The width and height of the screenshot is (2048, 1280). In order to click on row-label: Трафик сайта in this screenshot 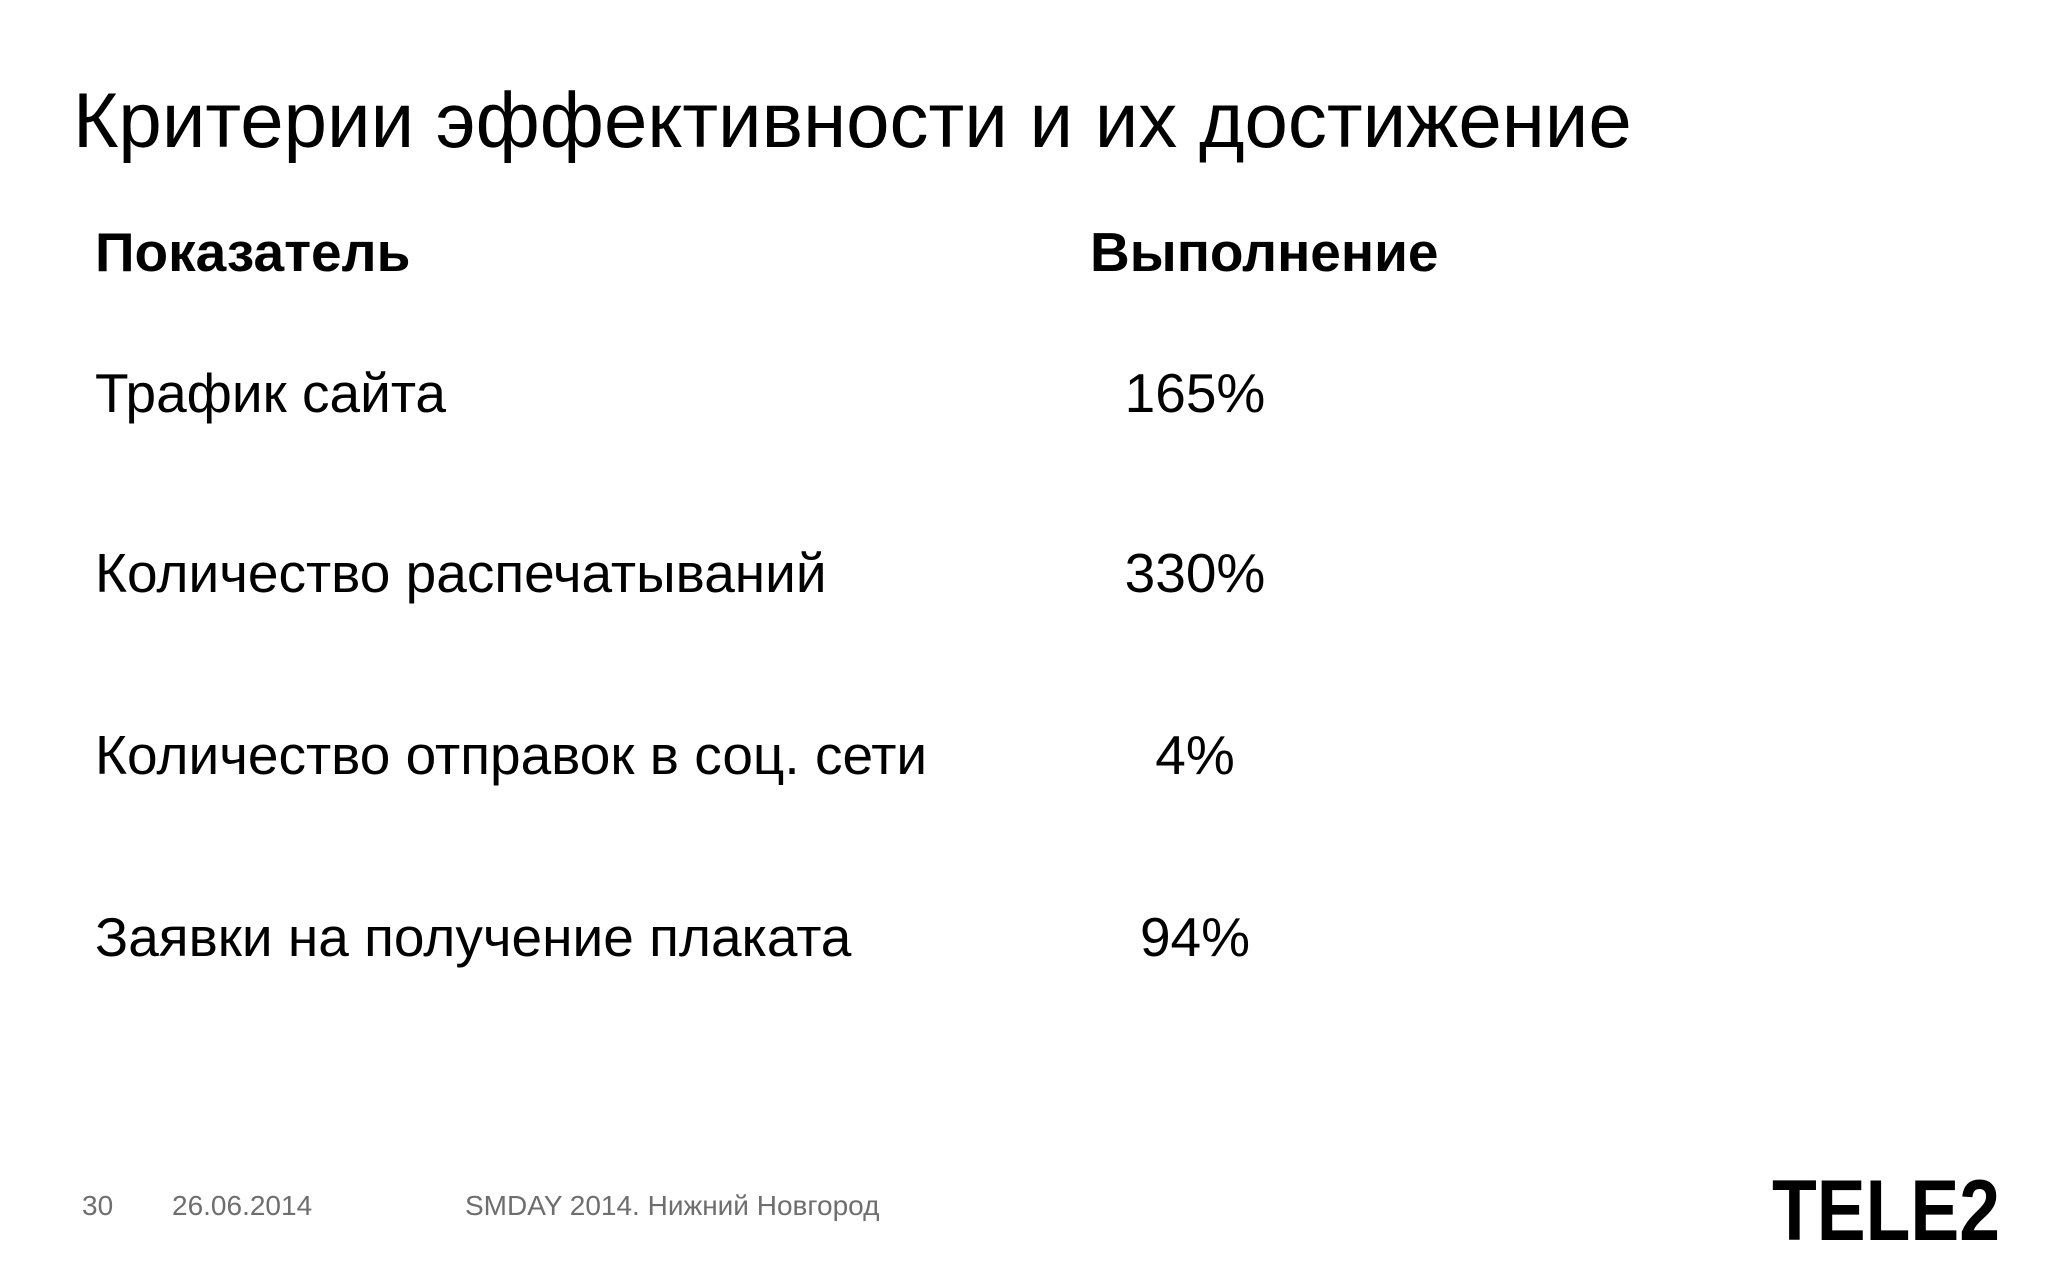, I will do `click(270, 393)`.